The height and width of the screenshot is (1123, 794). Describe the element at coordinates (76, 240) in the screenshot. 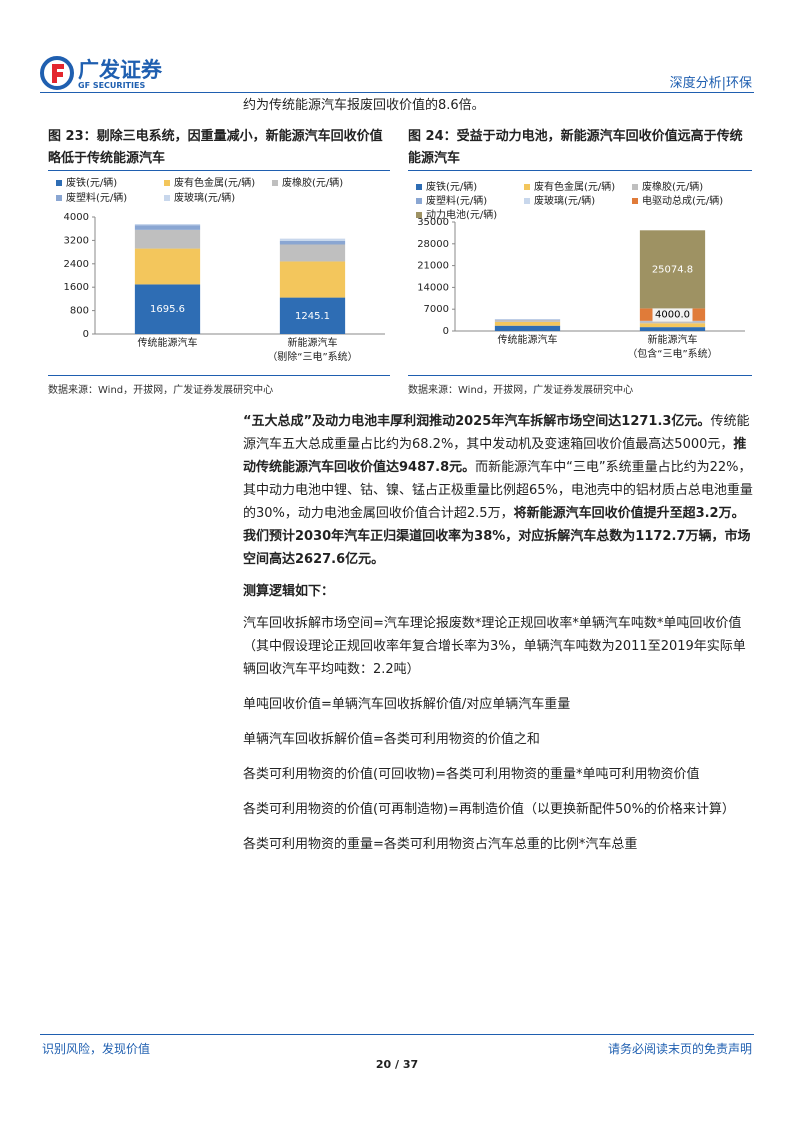

I see `y-tick-label: 3200` at that location.